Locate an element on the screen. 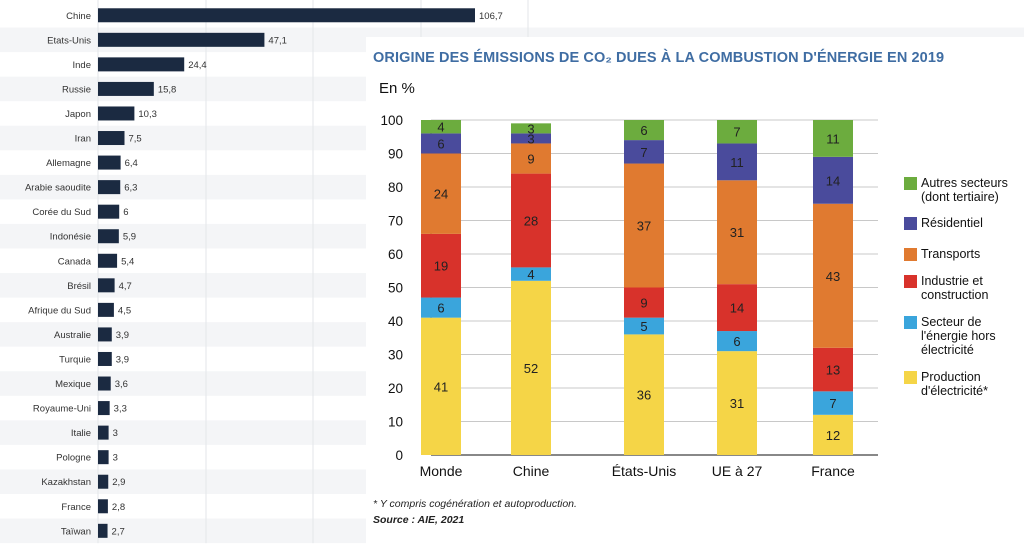  segment-value-label: 9 is located at coordinates (530, 159).